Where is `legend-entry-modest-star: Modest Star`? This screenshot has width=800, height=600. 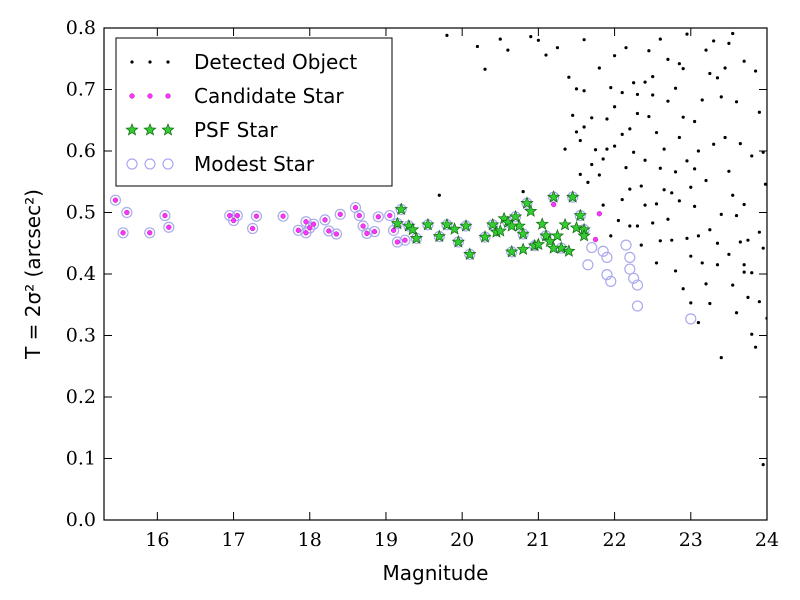
legend-entry-modest-star: Modest Star is located at coordinates (220, 164).